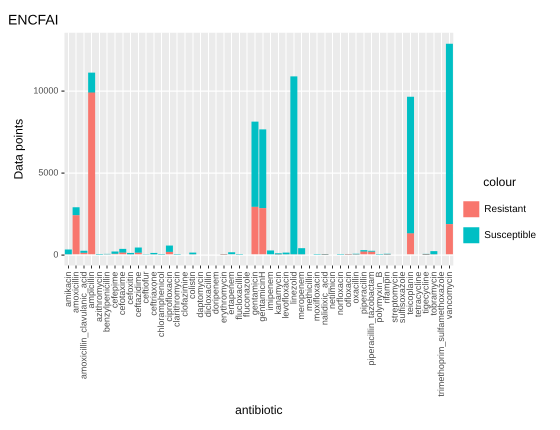 Image resolution: width=560 pixels, height=430 pixels. What do you see at coordinates (402, 298) in the screenshot?
I see `x-tick-label: sulfisoxazole` at bounding box center [402, 298].